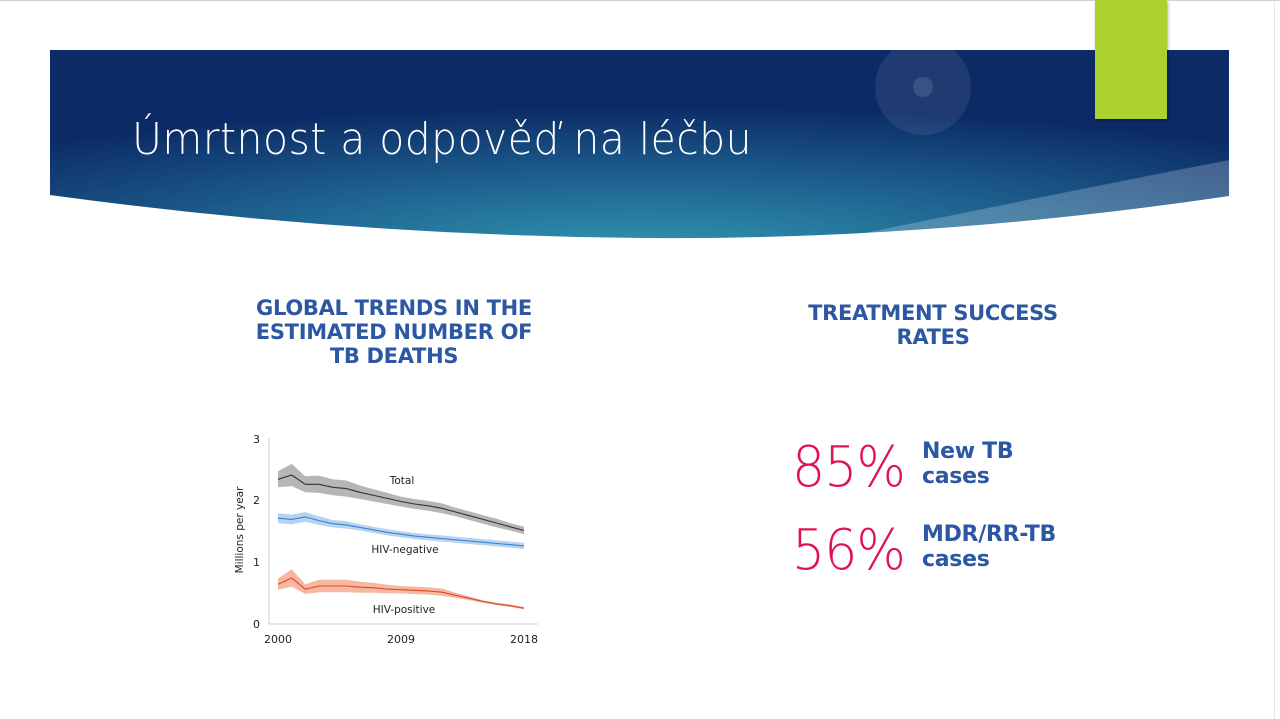  I want to click on uncertainty-band-hiv-negative, so click(401, 530).